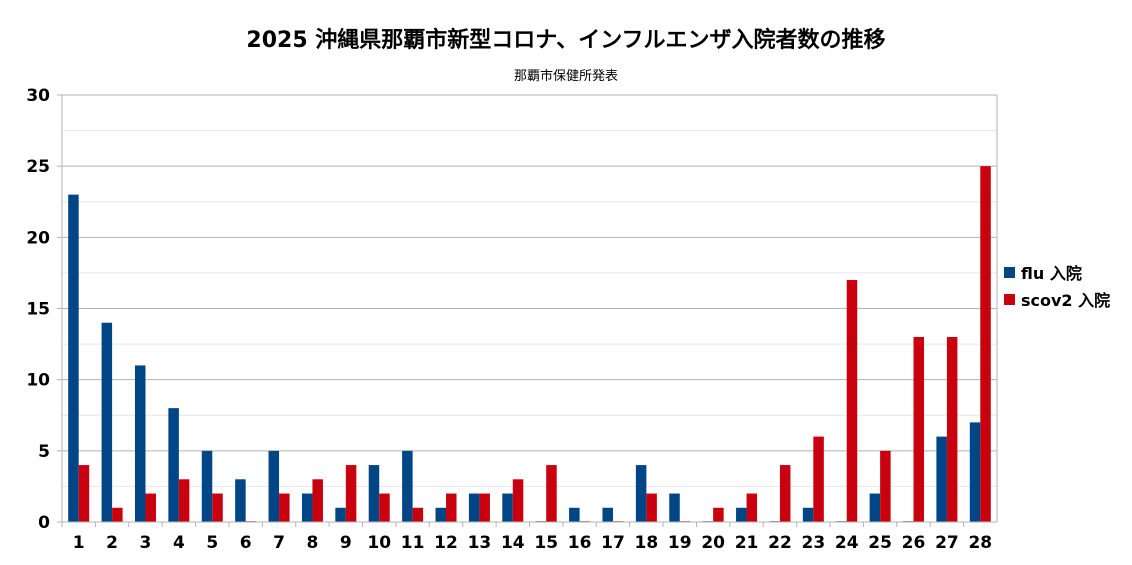 The image size is (1132, 565). Describe the element at coordinates (1009, 272) in the screenshot. I see `legend-swatch-flu` at that location.